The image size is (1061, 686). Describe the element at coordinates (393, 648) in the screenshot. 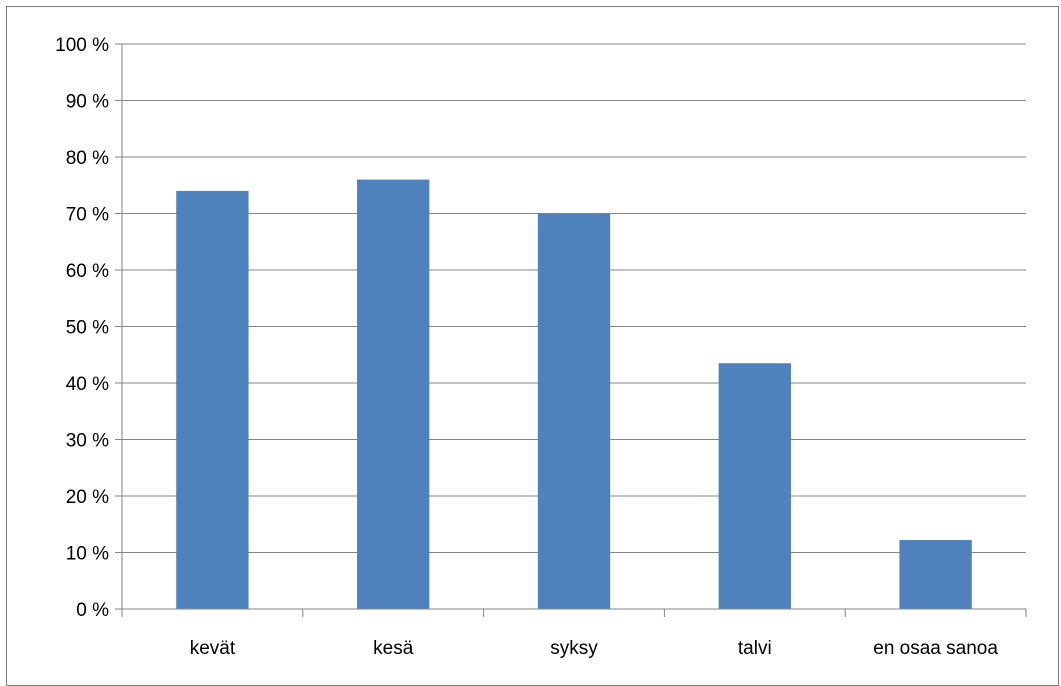

I see `x-tick-label: kesä` at that location.